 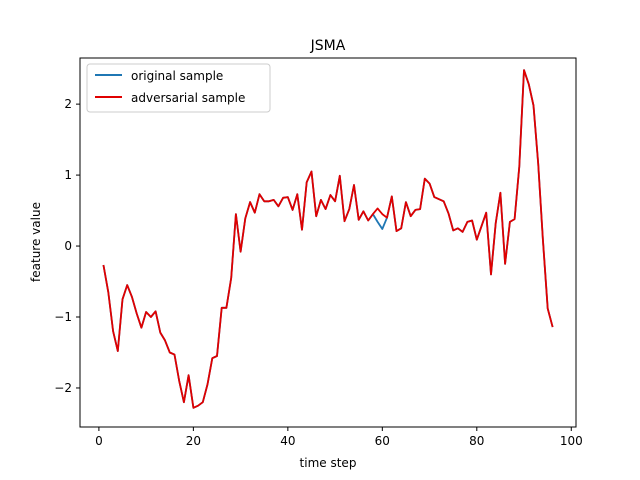 I want to click on x-axis-label: time step, so click(x=328, y=463).